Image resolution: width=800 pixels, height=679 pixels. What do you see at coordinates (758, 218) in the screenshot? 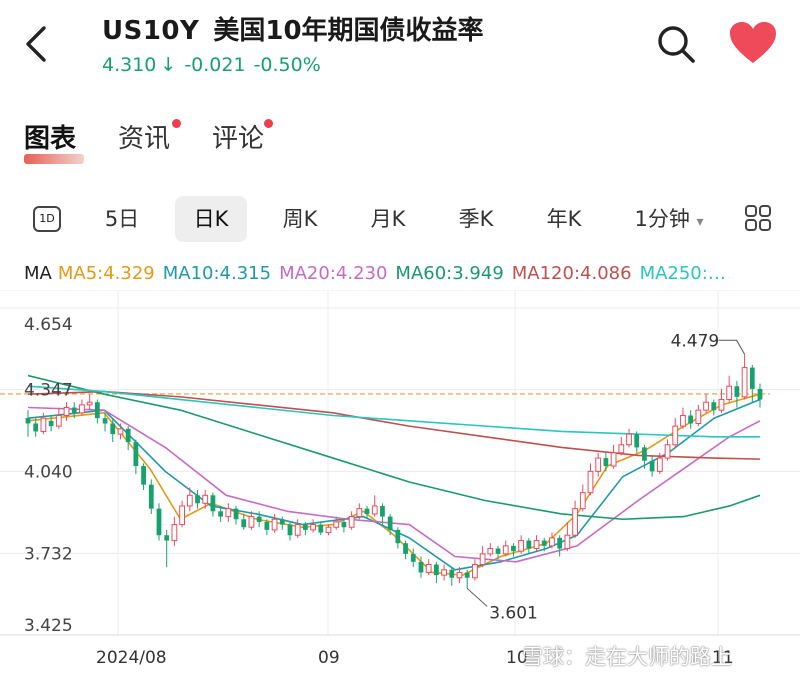
I see `grid-menu-icon` at bounding box center [758, 218].